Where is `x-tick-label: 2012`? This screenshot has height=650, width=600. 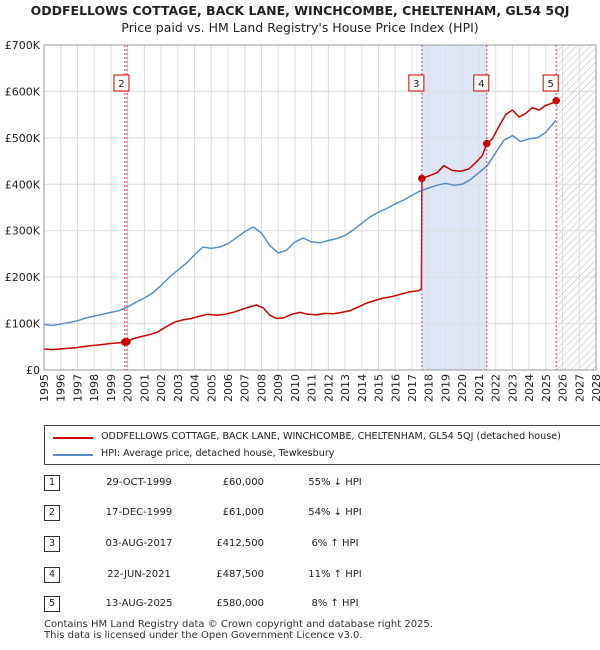
x-tick-label: 2012 is located at coordinates (328, 388).